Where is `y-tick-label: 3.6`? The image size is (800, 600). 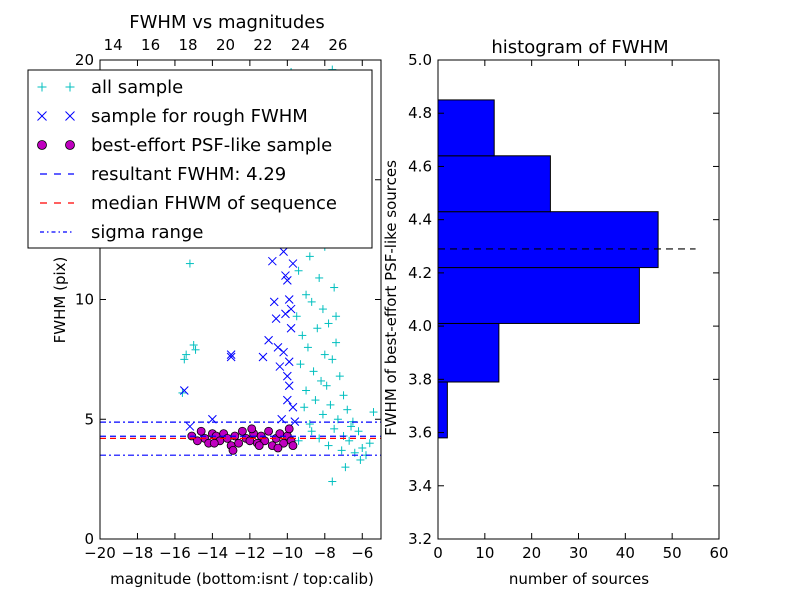 y-tick-label: 3.6 is located at coordinates (420, 433).